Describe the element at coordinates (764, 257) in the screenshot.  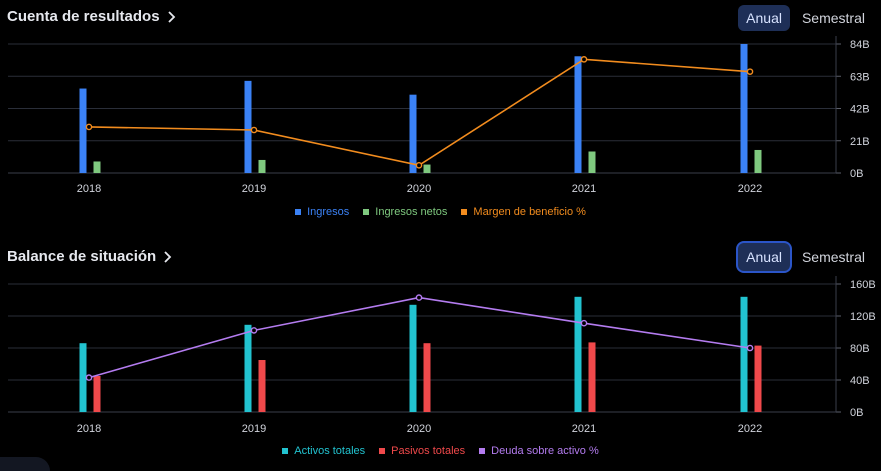
I see `balance-annual-button: Anual` at that location.